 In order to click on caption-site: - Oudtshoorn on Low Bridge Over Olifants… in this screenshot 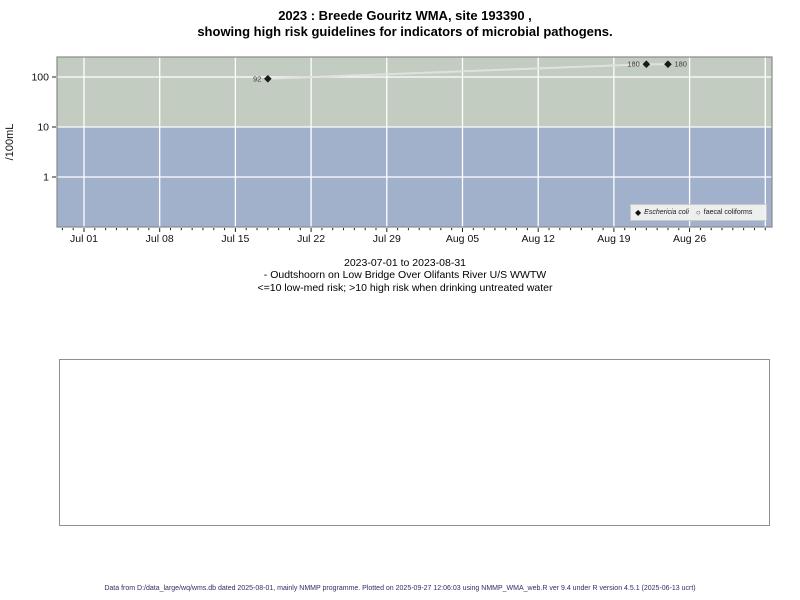, I will do `click(405, 275)`.